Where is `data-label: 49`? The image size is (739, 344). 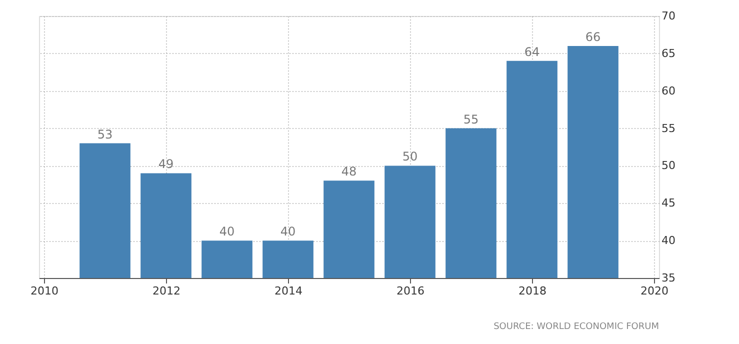 data-label: 49 is located at coordinates (166, 164).